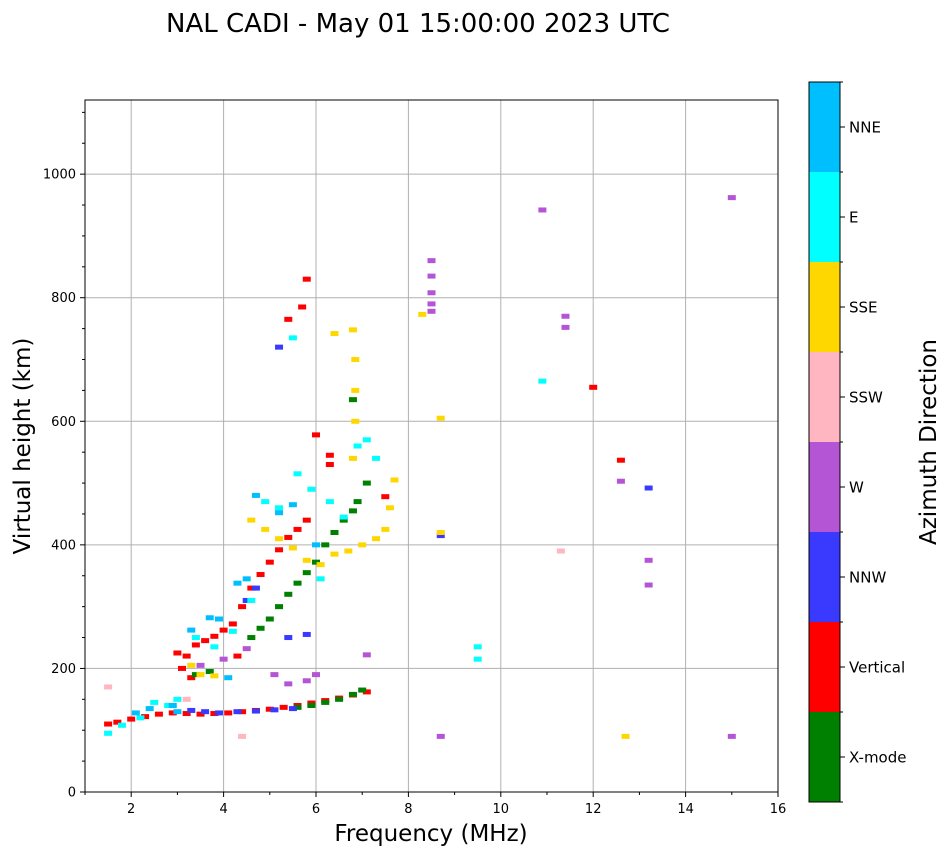  I want to click on y-tick-label: 0, so click(72, 793).